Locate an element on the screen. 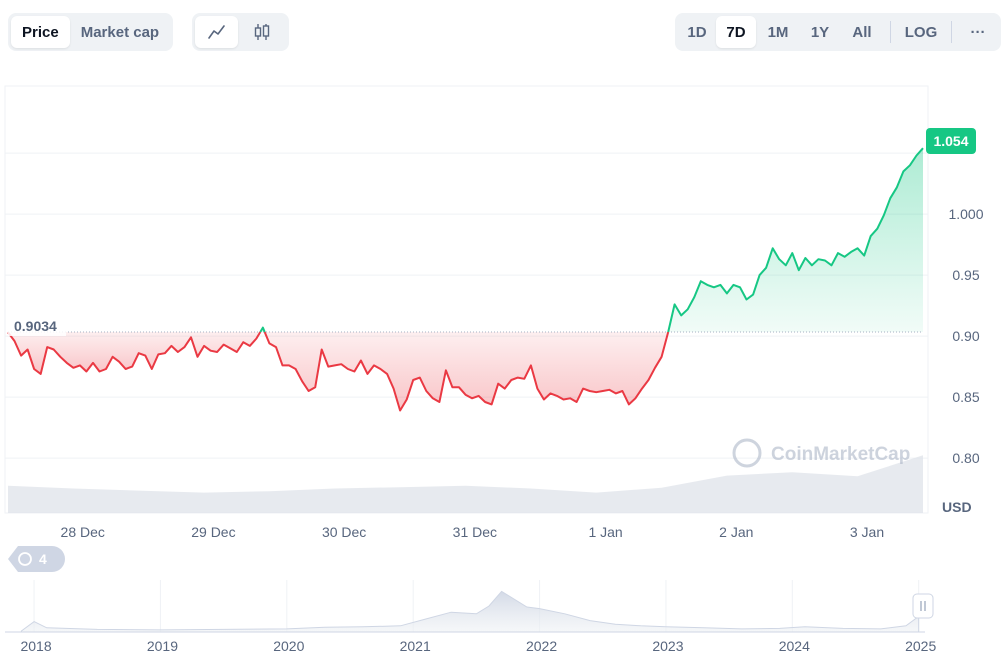  baseline-value: 0.9034 is located at coordinates (35, 326).